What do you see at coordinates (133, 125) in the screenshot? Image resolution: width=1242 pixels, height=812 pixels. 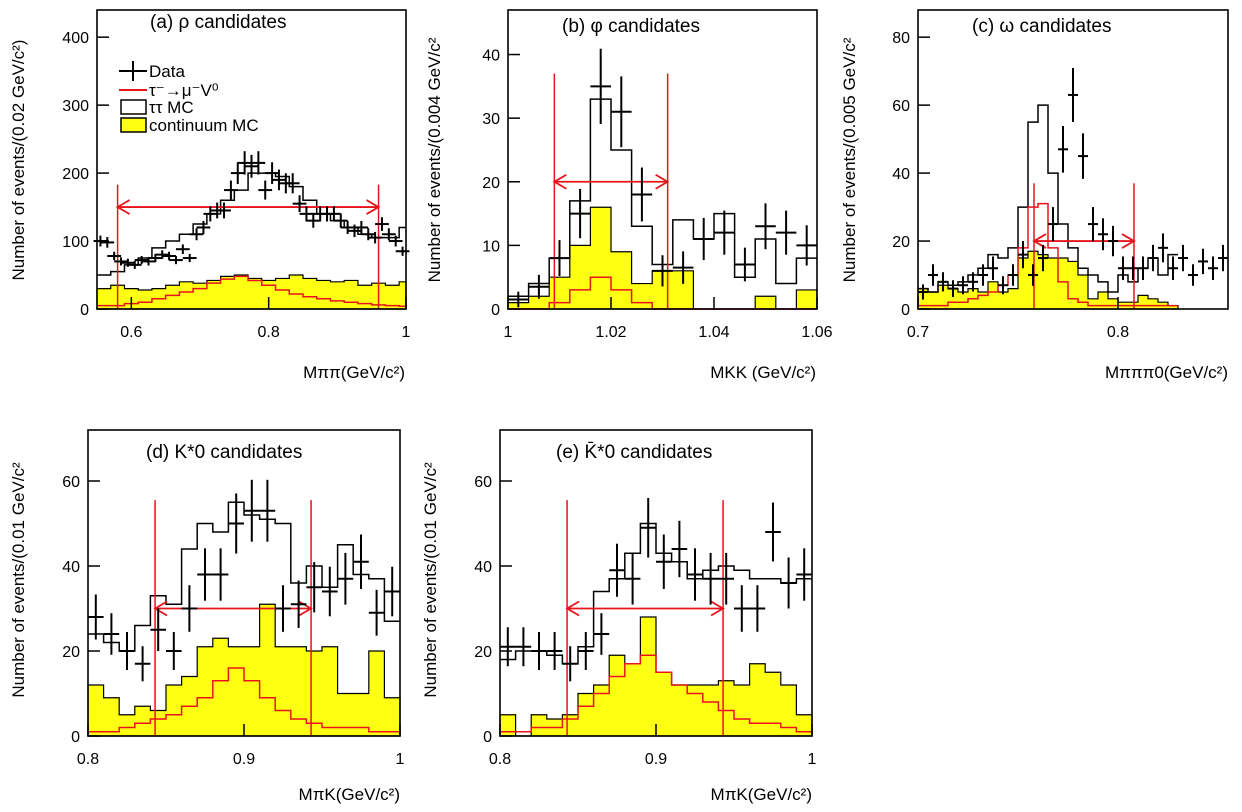 I see `legend-continuum-marker` at bounding box center [133, 125].